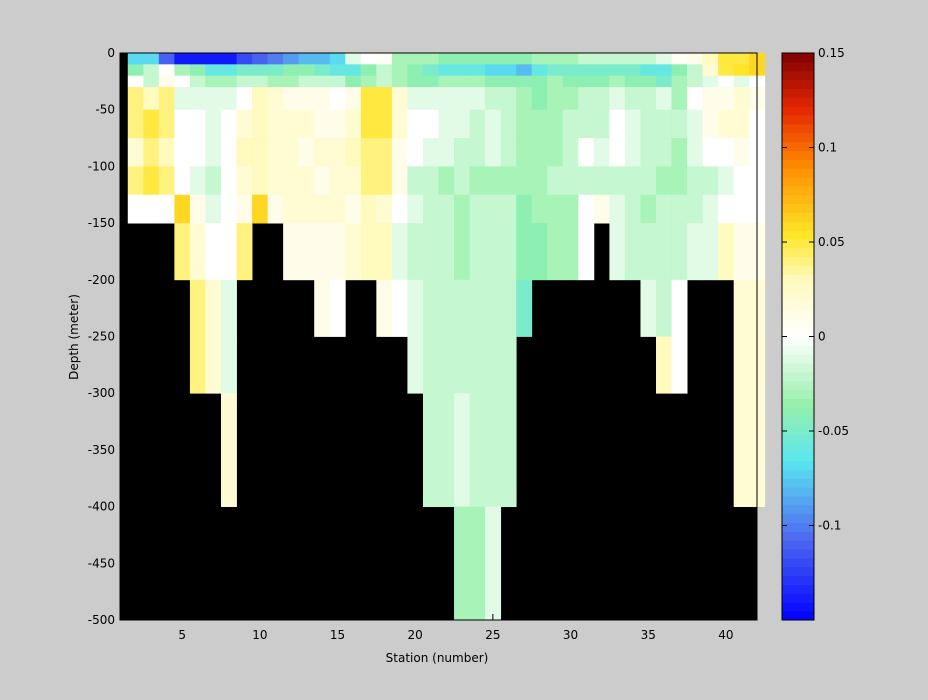 Image resolution: width=928 pixels, height=700 pixels. What do you see at coordinates (725, 635) in the screenshot?
I see `x-tick-label: 40` at bounding box center [725, 635].